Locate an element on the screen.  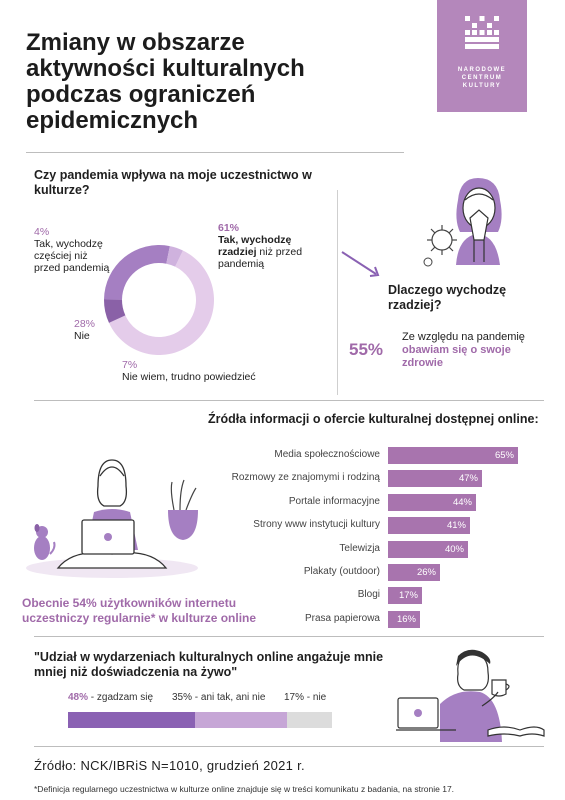
pct-61: 61% is located at coordinates (229, 228).